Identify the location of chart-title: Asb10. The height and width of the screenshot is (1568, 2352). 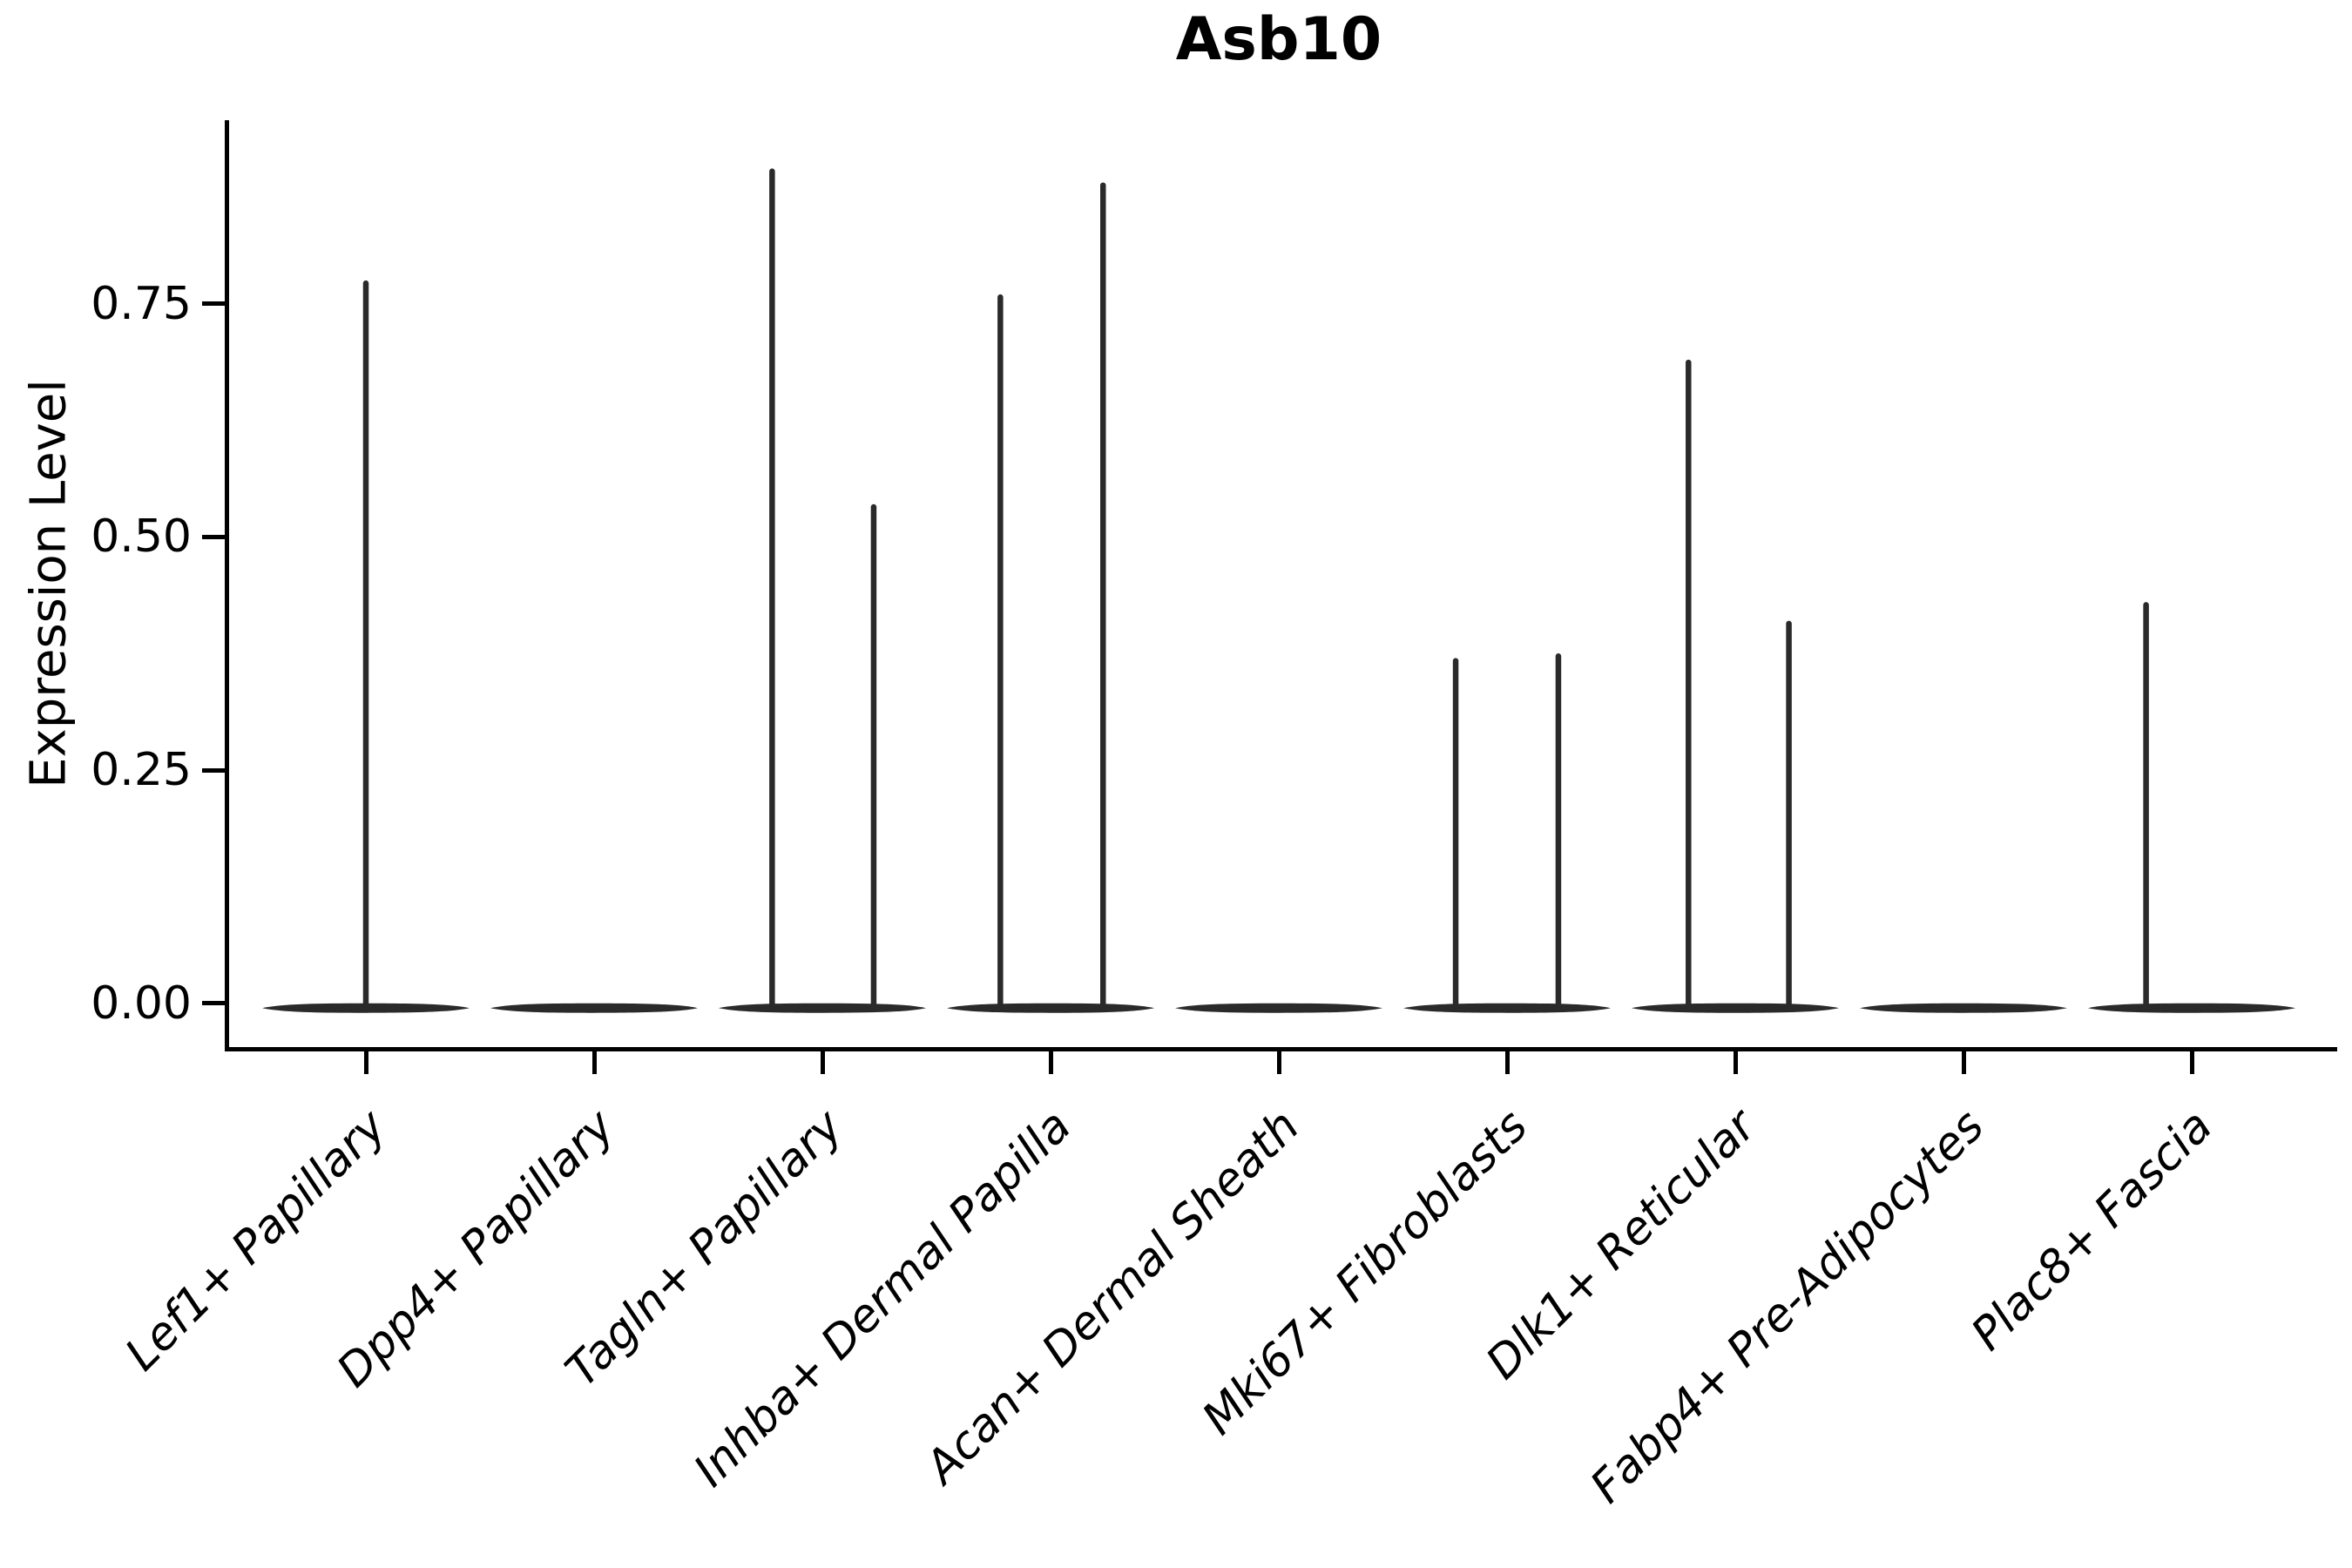
(1278, 40).